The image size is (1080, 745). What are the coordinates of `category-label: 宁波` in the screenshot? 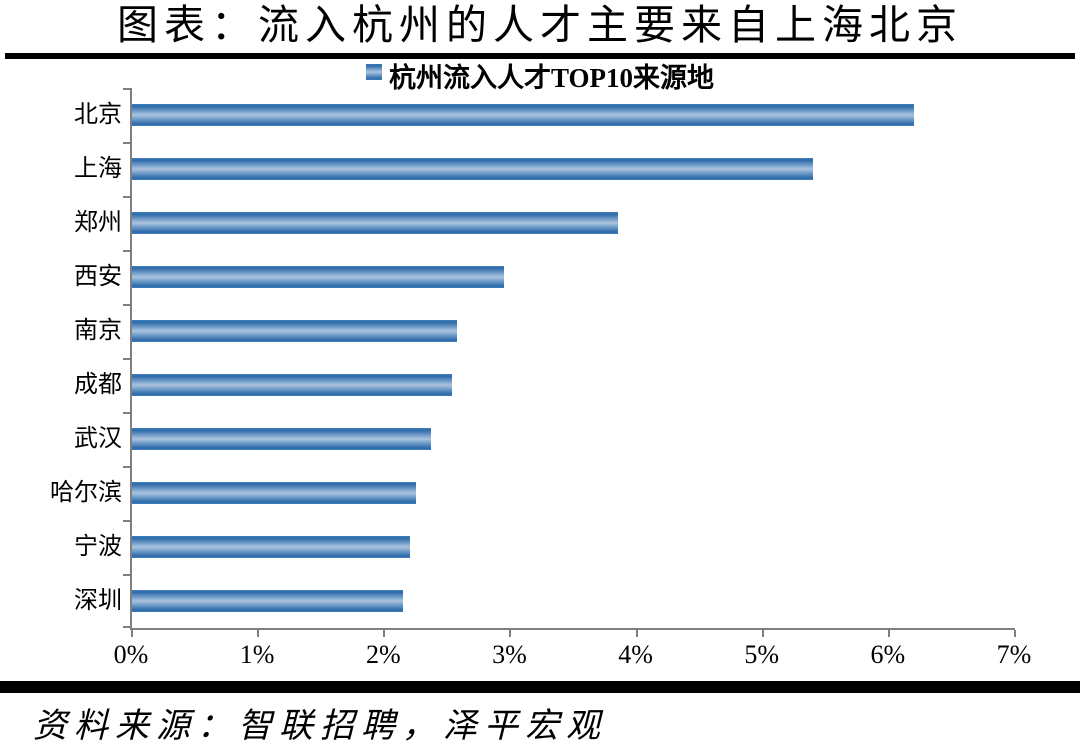 It's located at (98, 547).